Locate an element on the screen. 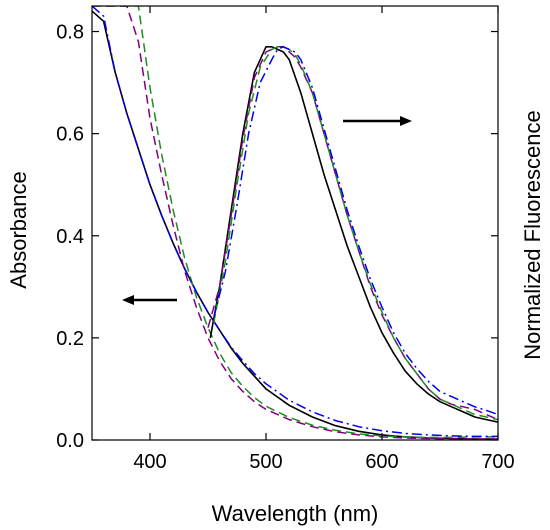 The height and width of the screenshot is (530, 550). x-axis-label: Wavelength (nm) is located at coordinates (295, 513).